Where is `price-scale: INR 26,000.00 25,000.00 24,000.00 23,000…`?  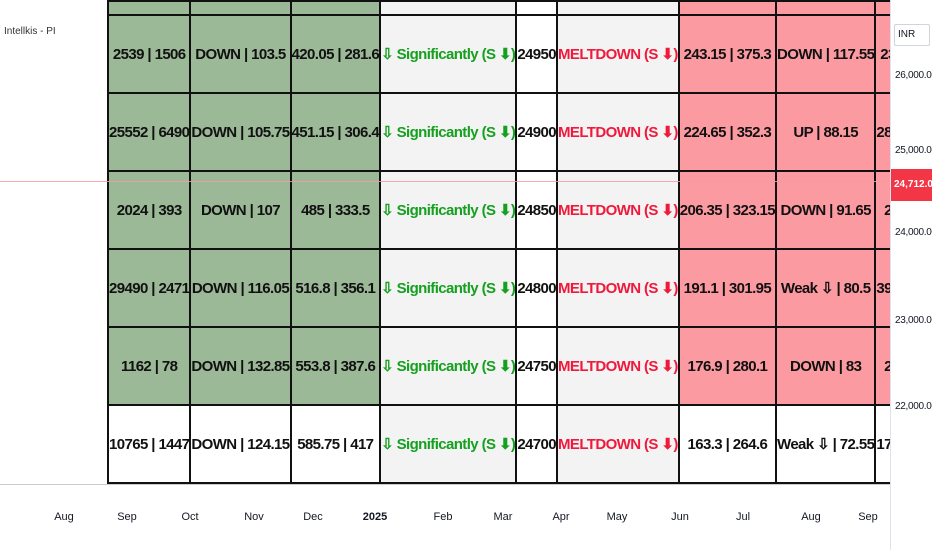 price-scale: INR 26,000.00 25,000.00 24,000.00 23,000… is located at coordinates (911, 242).